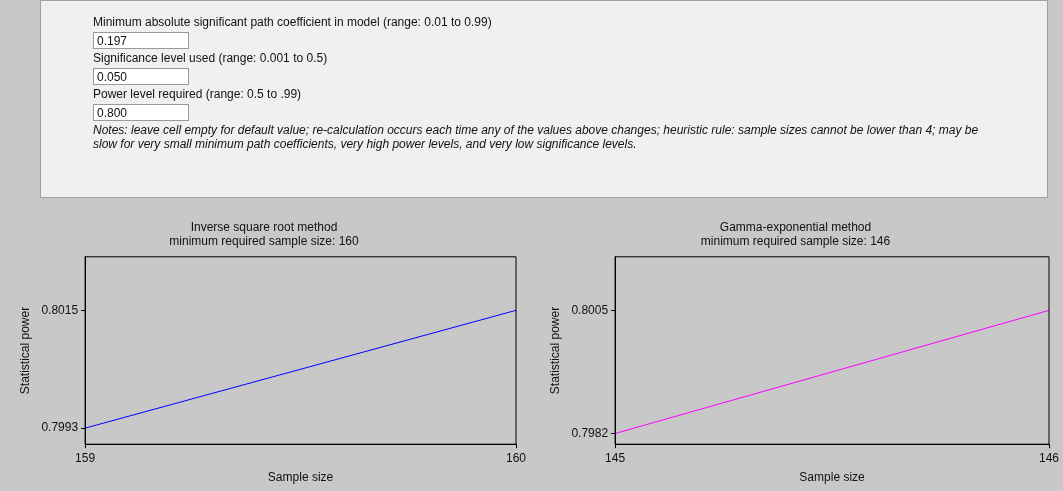  Describe the element at coordinates (795, 240) in the screenshot. I see `chart-subtitle: minimum required sample size: 146` at that location.